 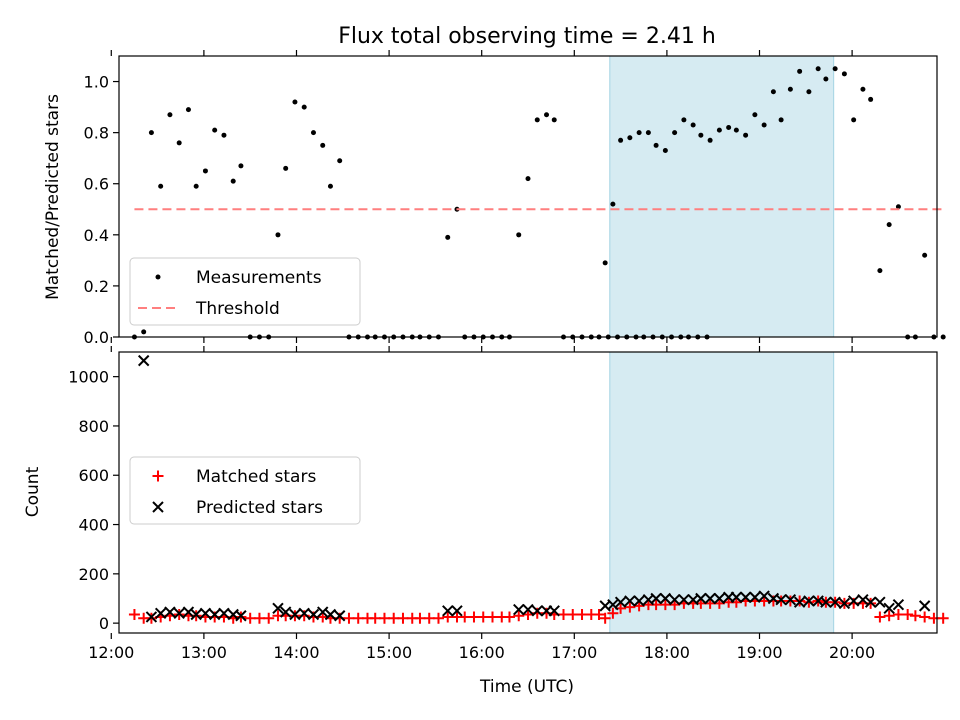 What do you see at coordinates (53, 197) in the screenshot?
I see `y-axis-label-ratio: Matched/Predicted stars` at bounding box center [53, 197].